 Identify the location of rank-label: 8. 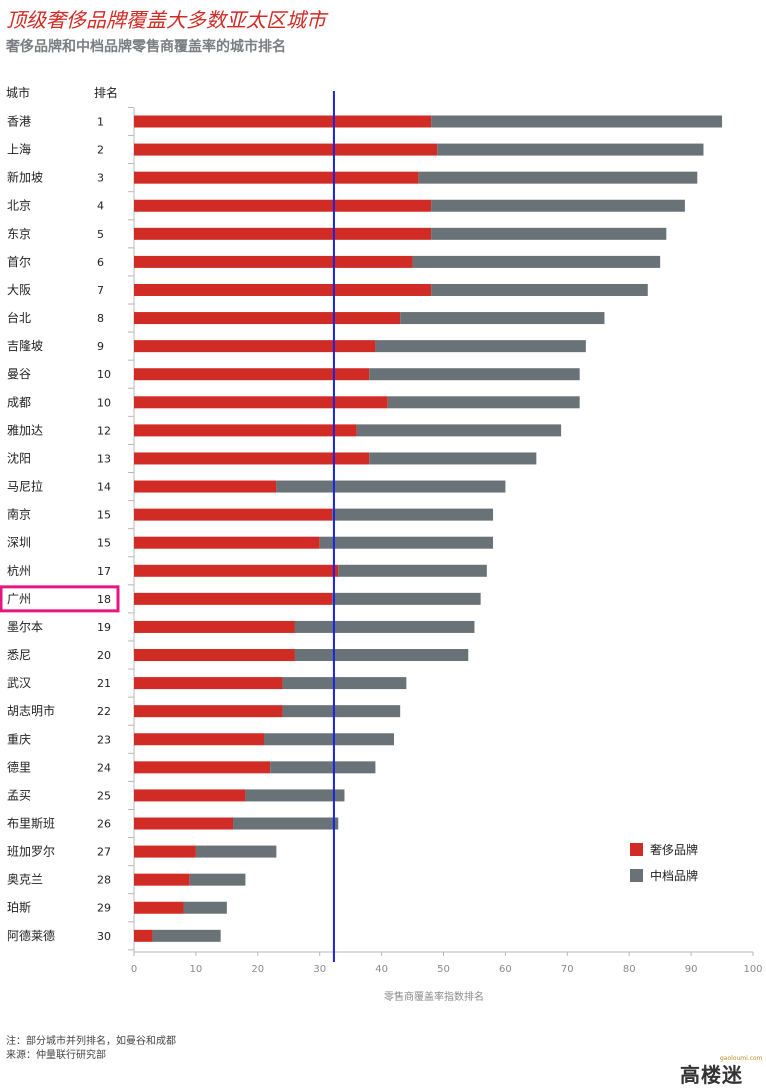
(100, 318).